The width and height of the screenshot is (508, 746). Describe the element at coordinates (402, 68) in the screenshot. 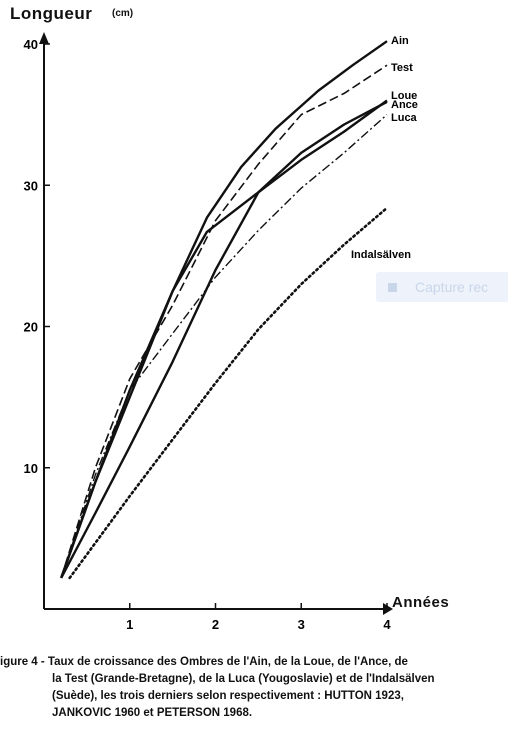

I see `series-label-test: Test` at that location.